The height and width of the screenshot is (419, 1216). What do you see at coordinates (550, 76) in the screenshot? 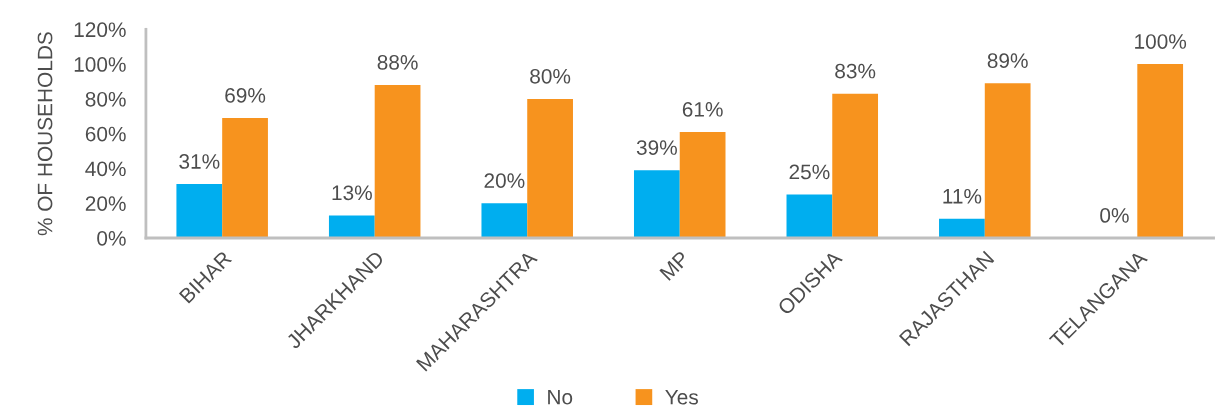
I see `data-label: 80%` at bounding box center [550, 76].